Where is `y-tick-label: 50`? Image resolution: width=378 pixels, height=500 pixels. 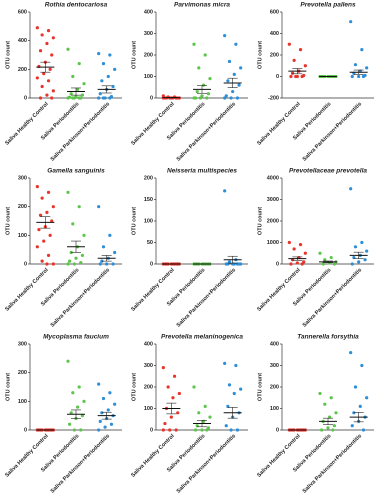 y-tick-label: 50 is located at coordinates (150, 243).